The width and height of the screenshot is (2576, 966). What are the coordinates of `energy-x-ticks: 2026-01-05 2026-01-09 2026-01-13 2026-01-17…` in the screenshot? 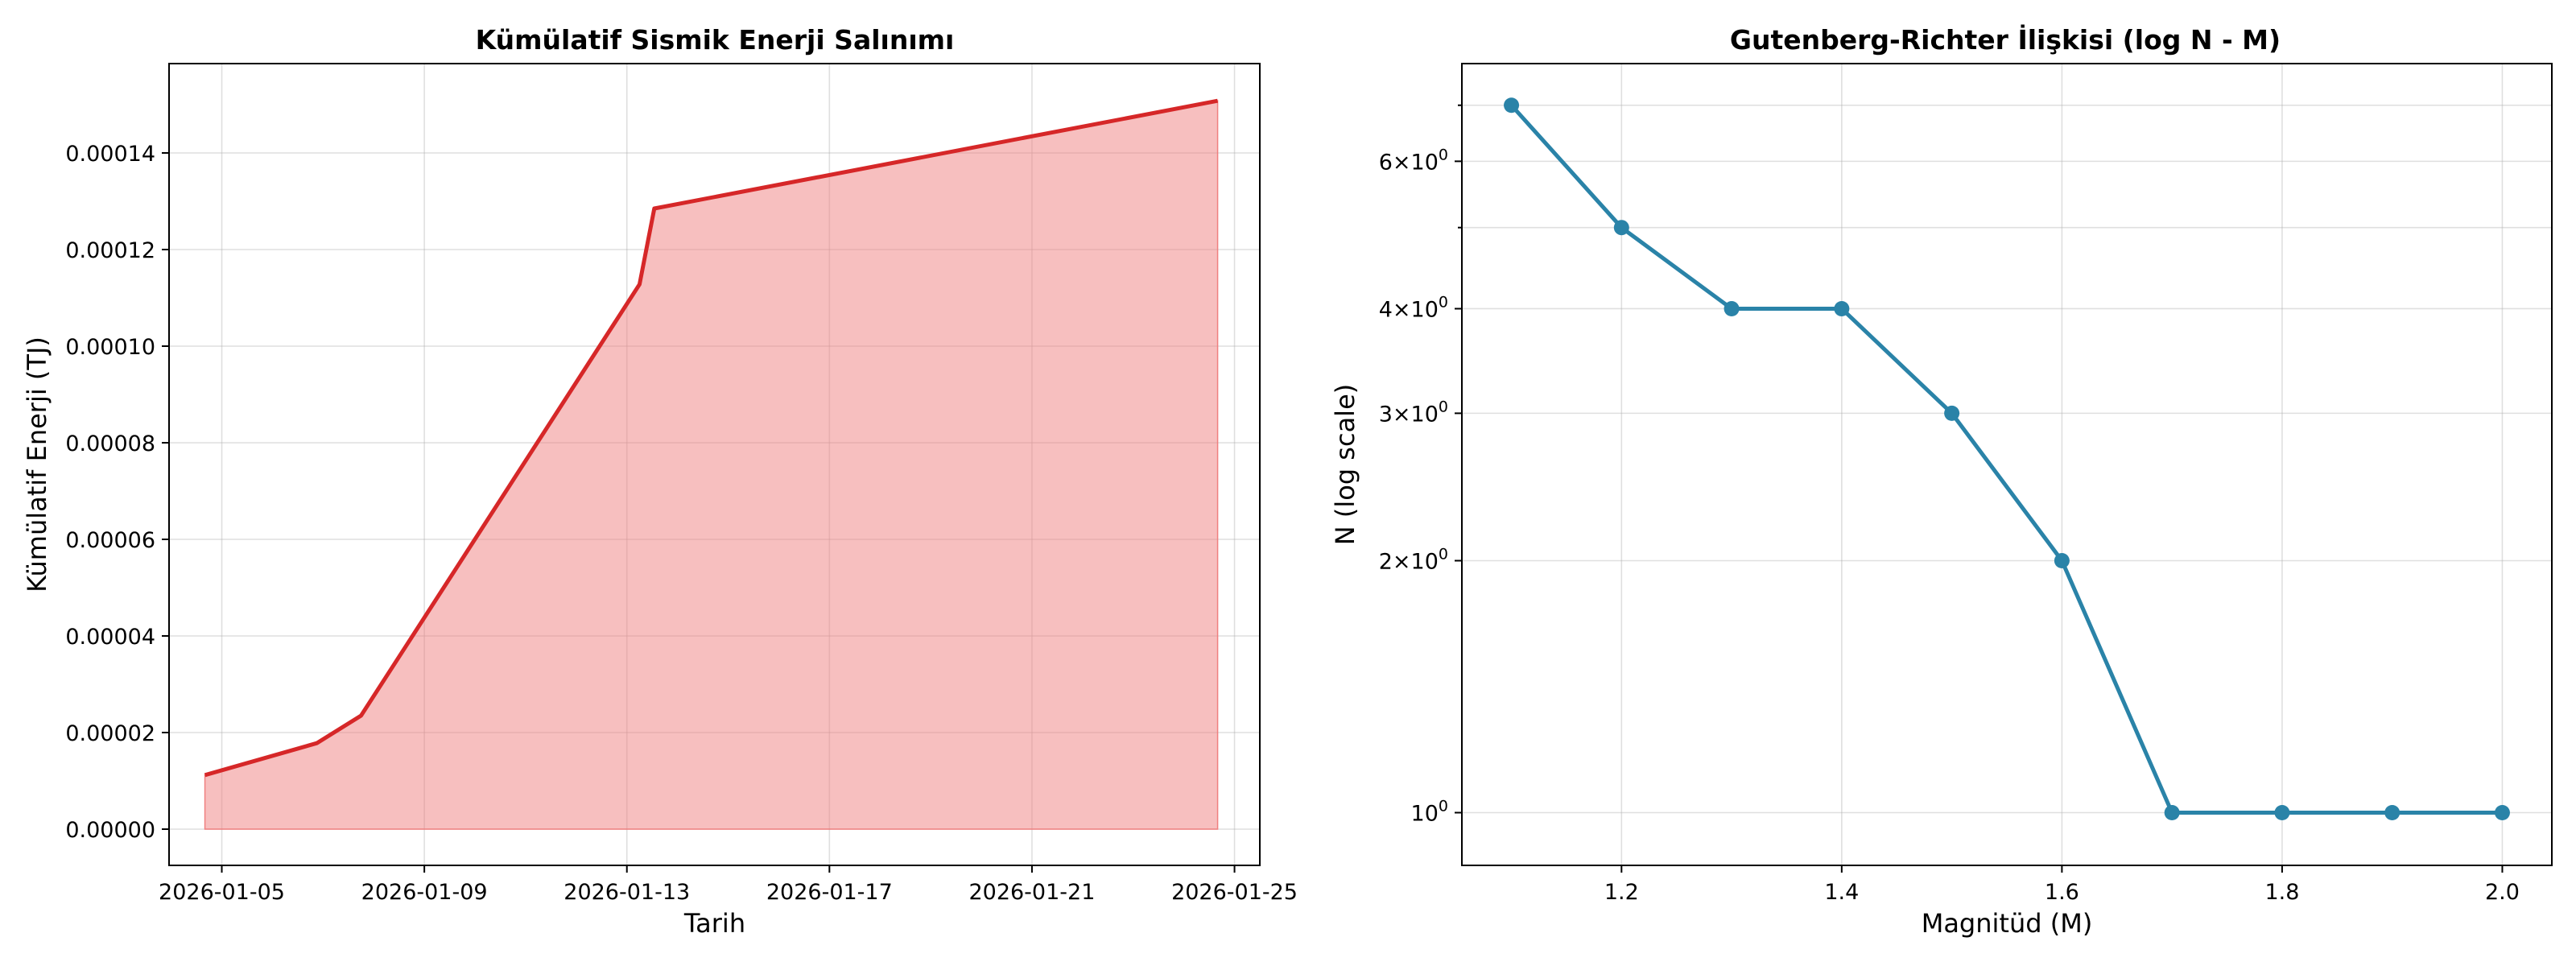 It's located at (728, 885).